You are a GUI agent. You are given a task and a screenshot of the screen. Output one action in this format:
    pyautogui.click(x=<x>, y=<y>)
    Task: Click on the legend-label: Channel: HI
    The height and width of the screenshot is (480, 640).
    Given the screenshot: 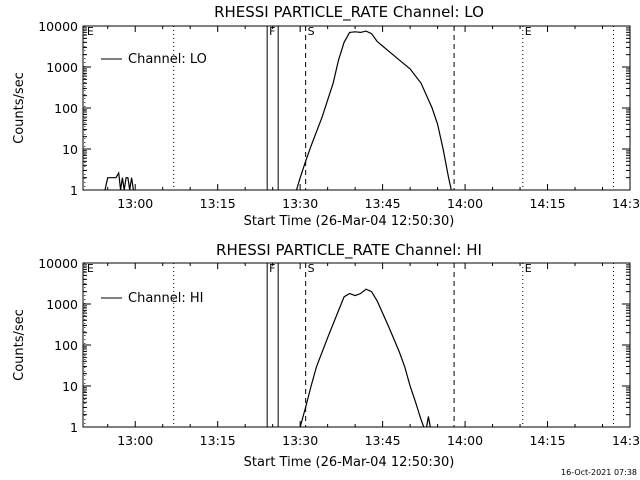 What is the action you would take?
    pyautogui.click(x=166, y=298)
    